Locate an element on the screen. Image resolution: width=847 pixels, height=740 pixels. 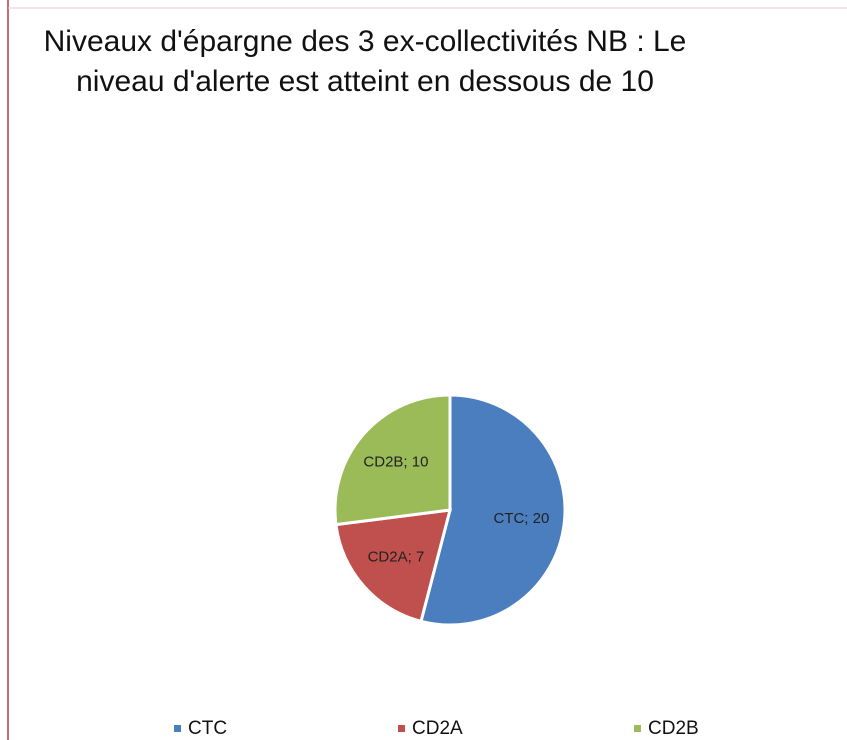
legend-label: CD2B is located at coordinates (673, 728).